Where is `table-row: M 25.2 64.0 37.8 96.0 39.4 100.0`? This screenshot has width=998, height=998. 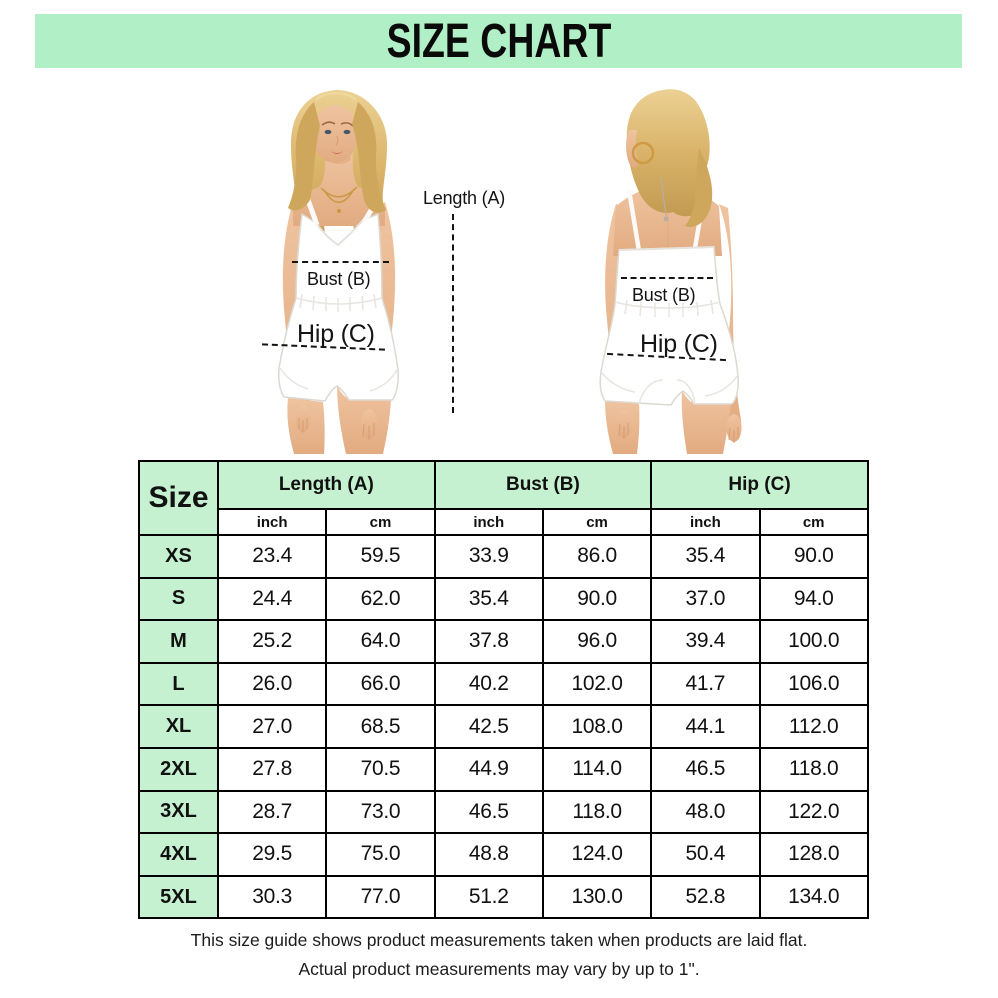 table-row: M 25.2 64.0 37.8 96.0 39.4 100.0 is located at coordinates (503, 641).